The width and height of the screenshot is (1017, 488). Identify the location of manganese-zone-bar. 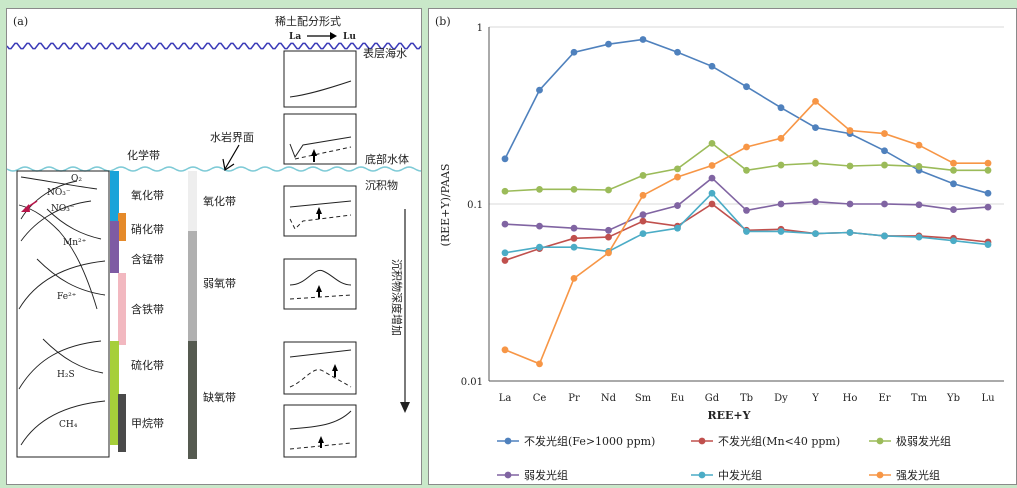
(114, 247).